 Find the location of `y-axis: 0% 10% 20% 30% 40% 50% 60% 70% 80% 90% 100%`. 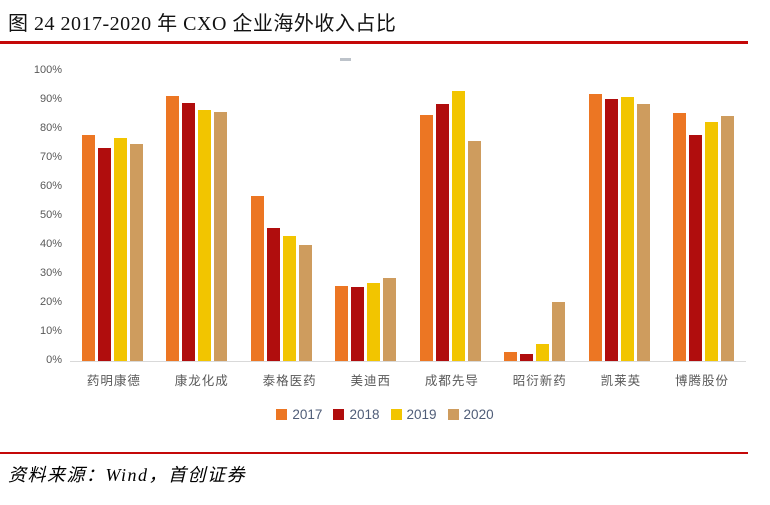

y-axis: 0% 10% 20% 30% 40% 50% 60% 70% 80% 90% 100% is located at coordinates (31, 215).